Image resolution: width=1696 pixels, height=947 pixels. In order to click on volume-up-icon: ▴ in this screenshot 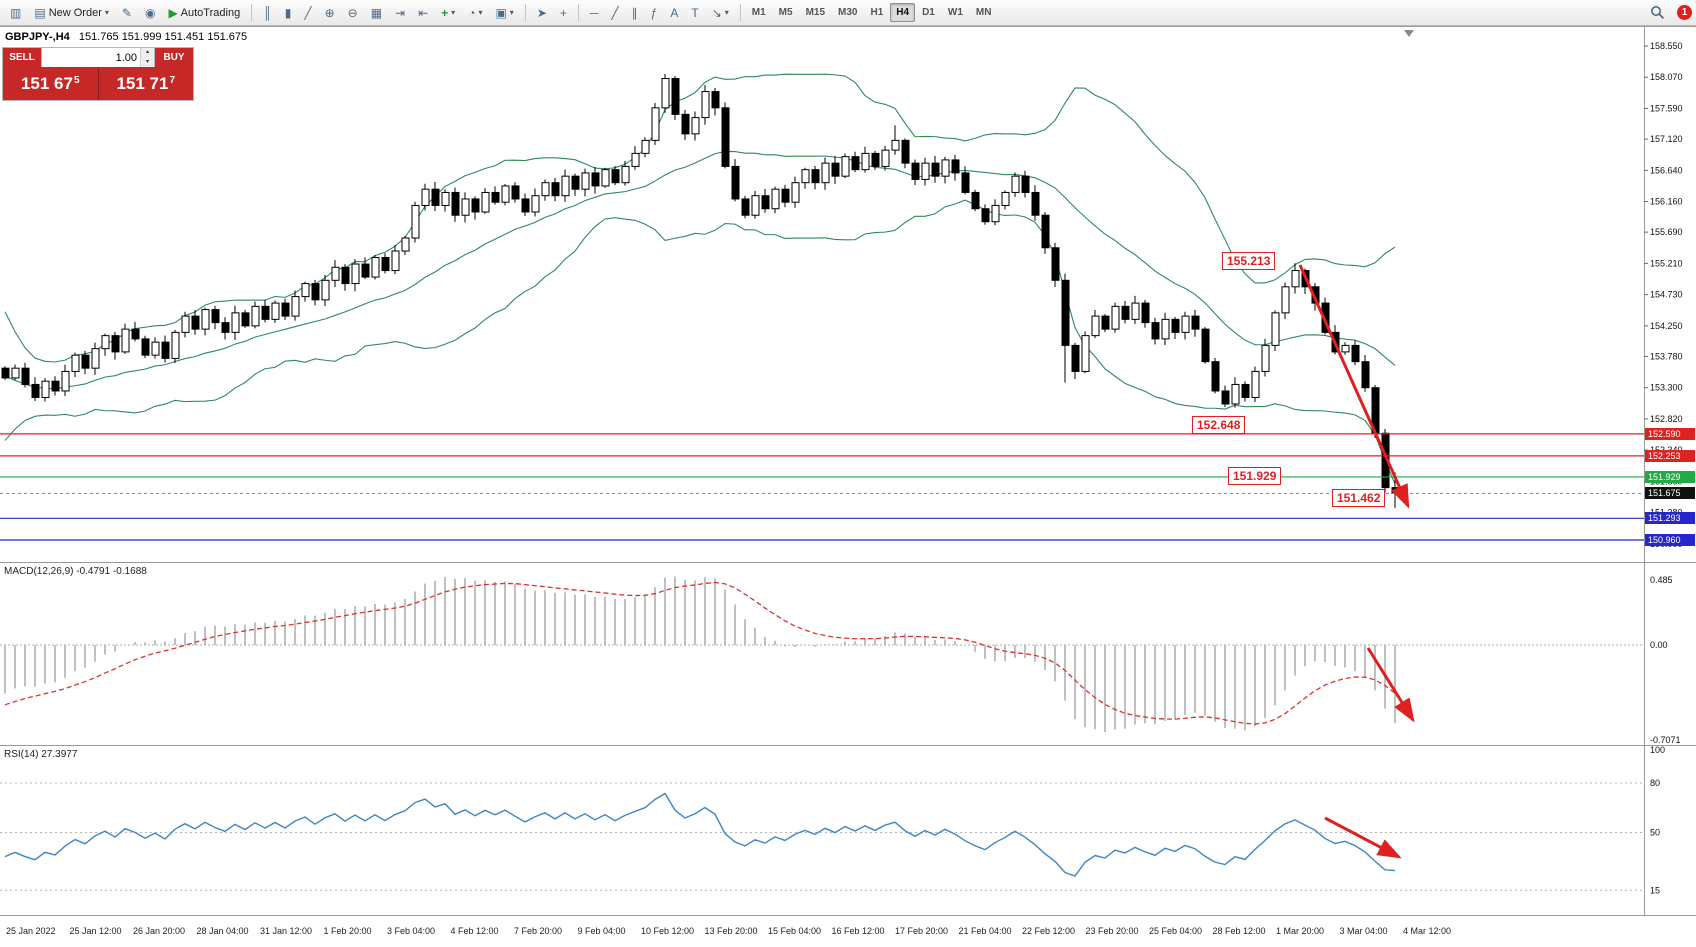, I will do `click(147, 53)`.